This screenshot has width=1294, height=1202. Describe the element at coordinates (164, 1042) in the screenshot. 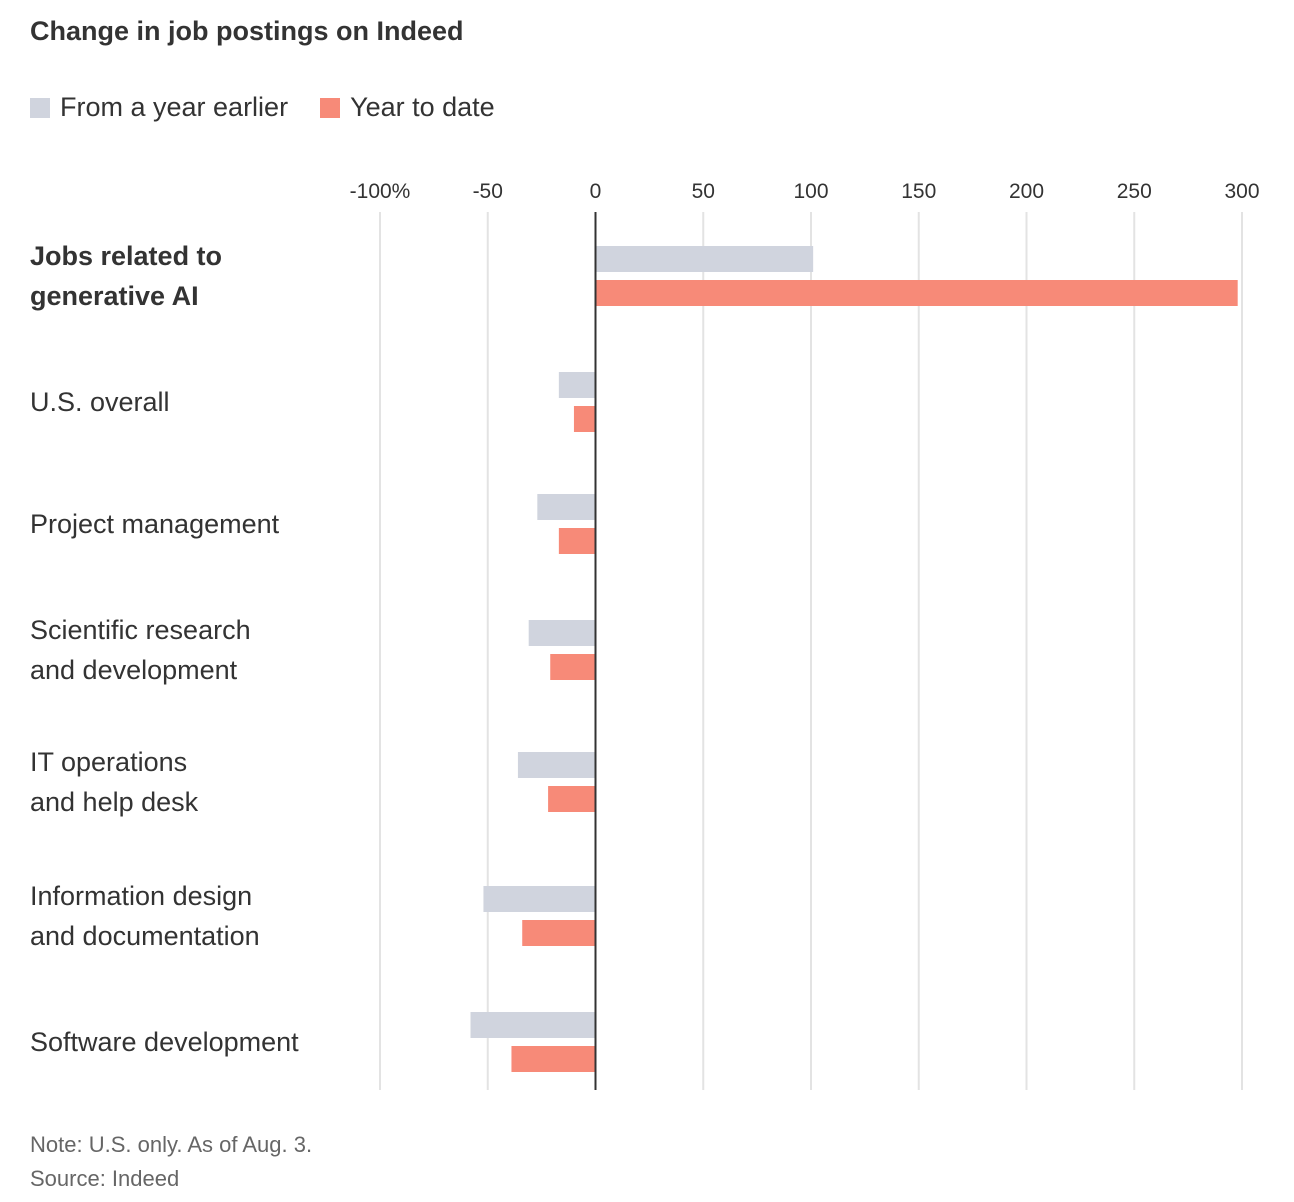

I see `category-label: Software development` at that location.